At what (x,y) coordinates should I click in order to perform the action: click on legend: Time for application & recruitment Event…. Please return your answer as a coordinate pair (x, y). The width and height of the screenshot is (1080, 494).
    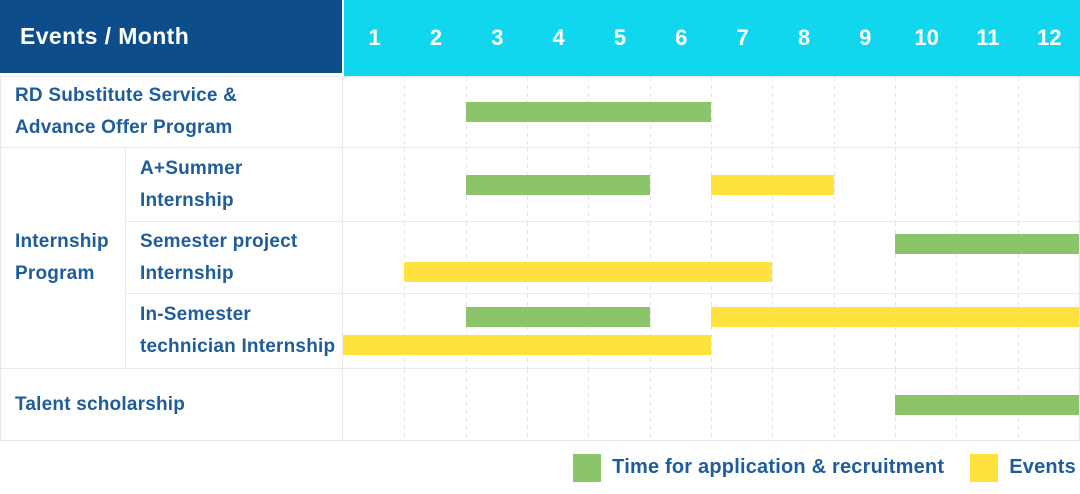
    Looking at the image, I should click on (538, 467).